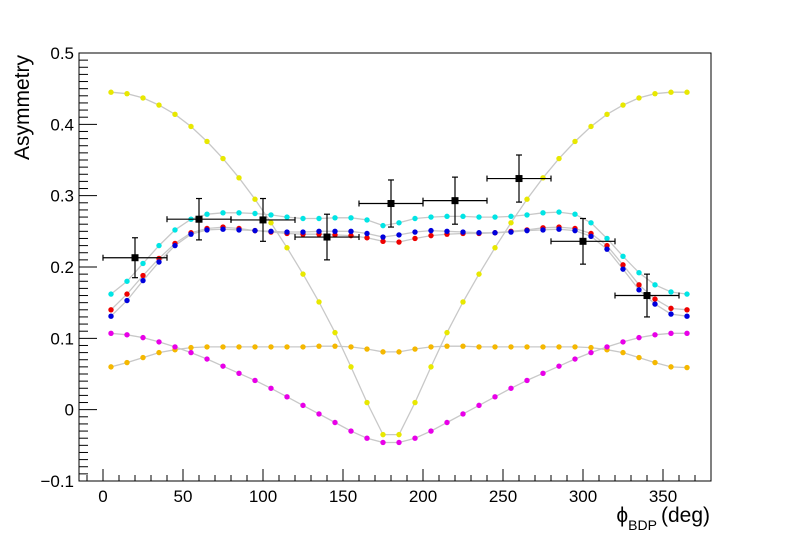 The image size is (789, 534). What do you see at coordinates (102, 496) in the screenshot?
I see `x-tick-label: 0` at bounding box center [102, 496].